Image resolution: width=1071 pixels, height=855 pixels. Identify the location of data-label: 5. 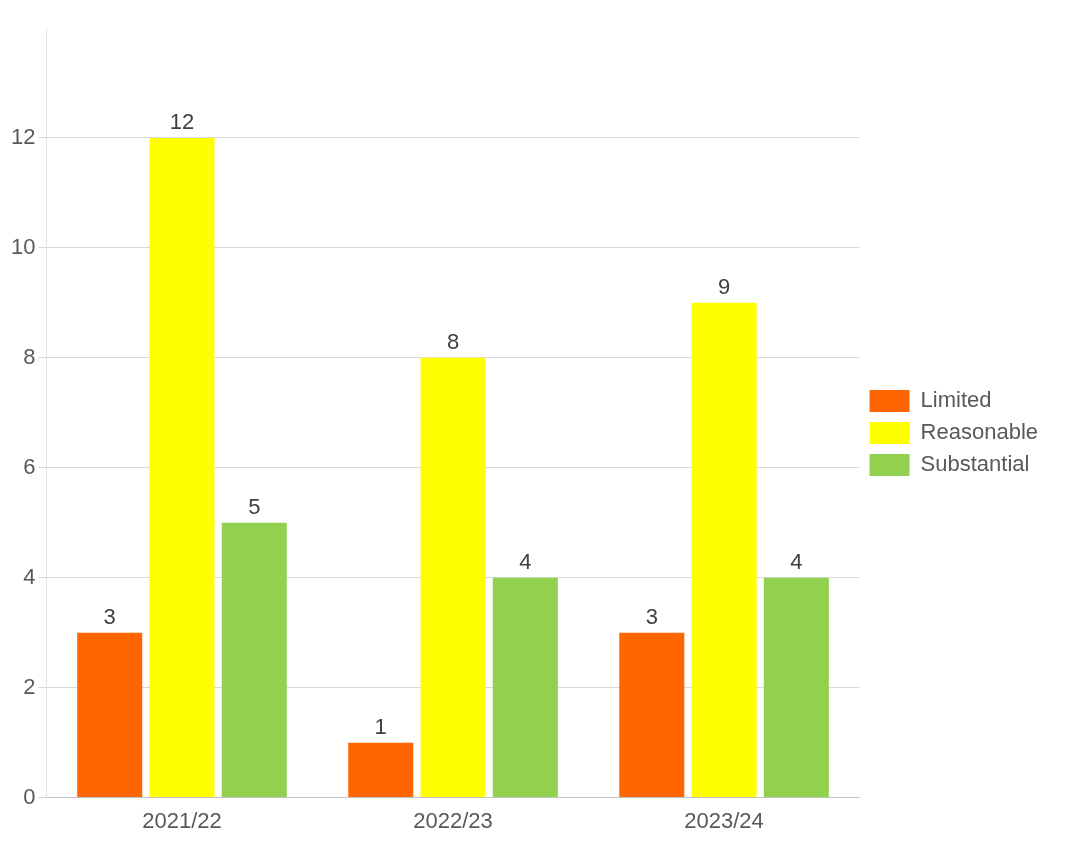
(254, 506).